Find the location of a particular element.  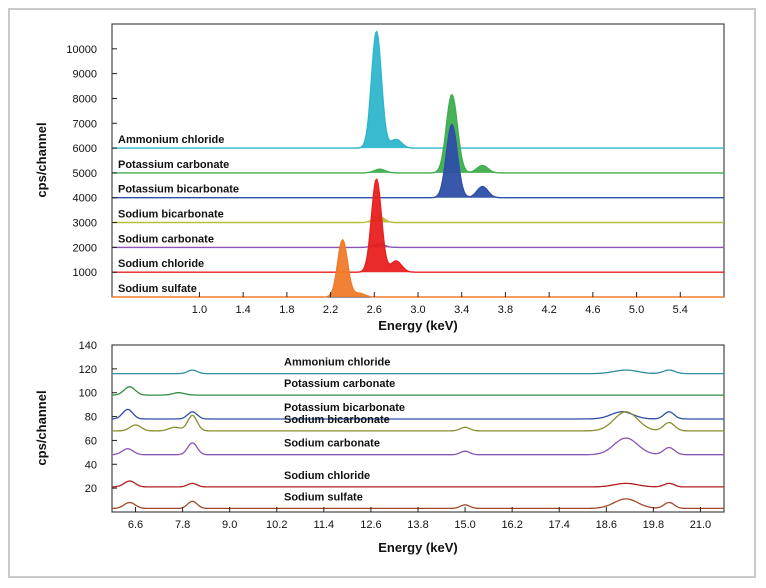

x-tick-label: 13.8 is located at coordinates (417, 525).